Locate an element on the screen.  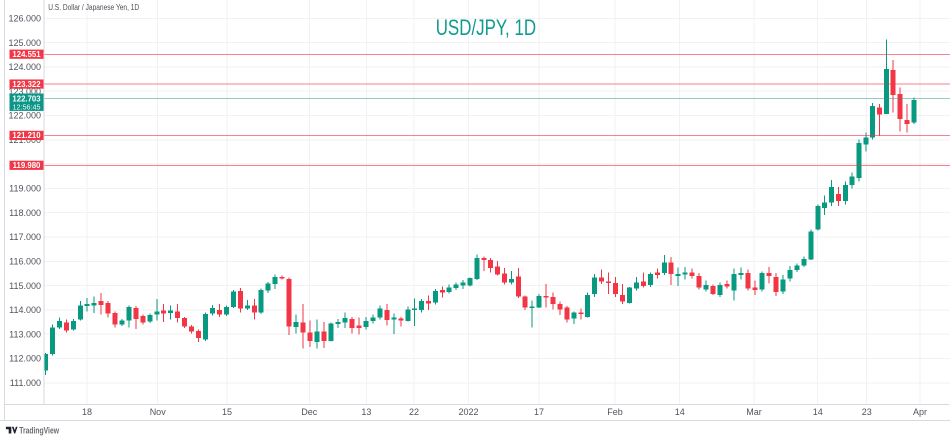
svg-text: 124.000 is located at coordinates (24, 67).